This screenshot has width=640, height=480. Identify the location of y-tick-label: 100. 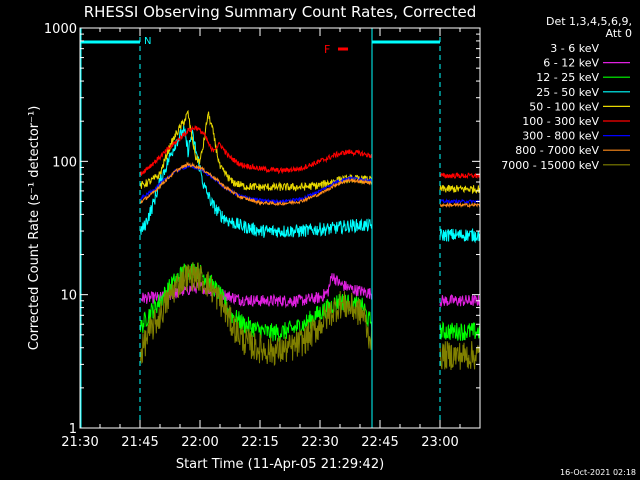
(64, 162).